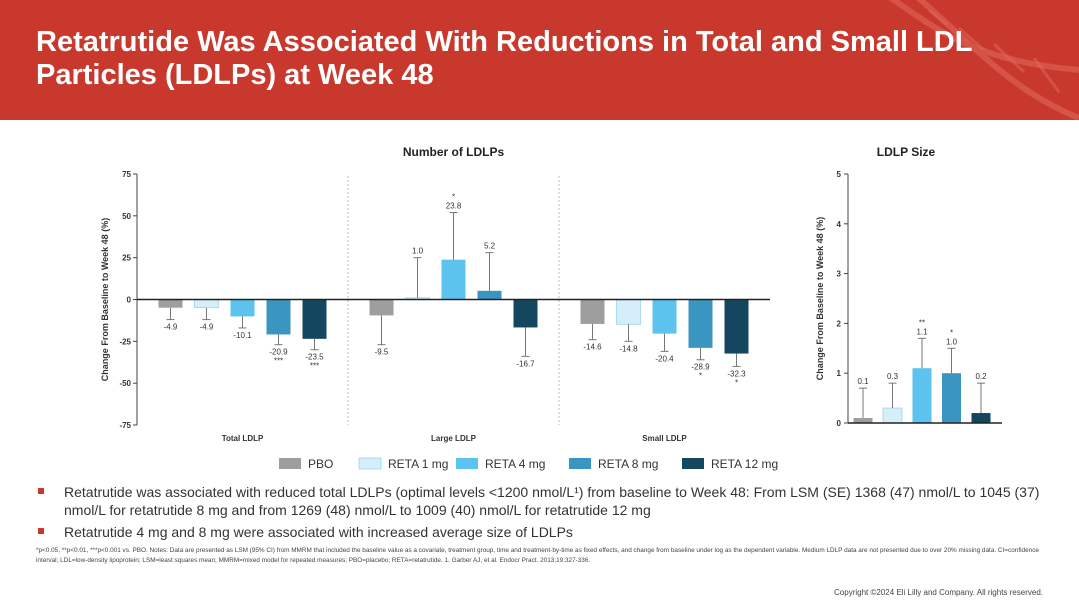 This screenshot has width=1079, height=608. I want to click on legend-label: RETA 4 mg, so click(515, 464).